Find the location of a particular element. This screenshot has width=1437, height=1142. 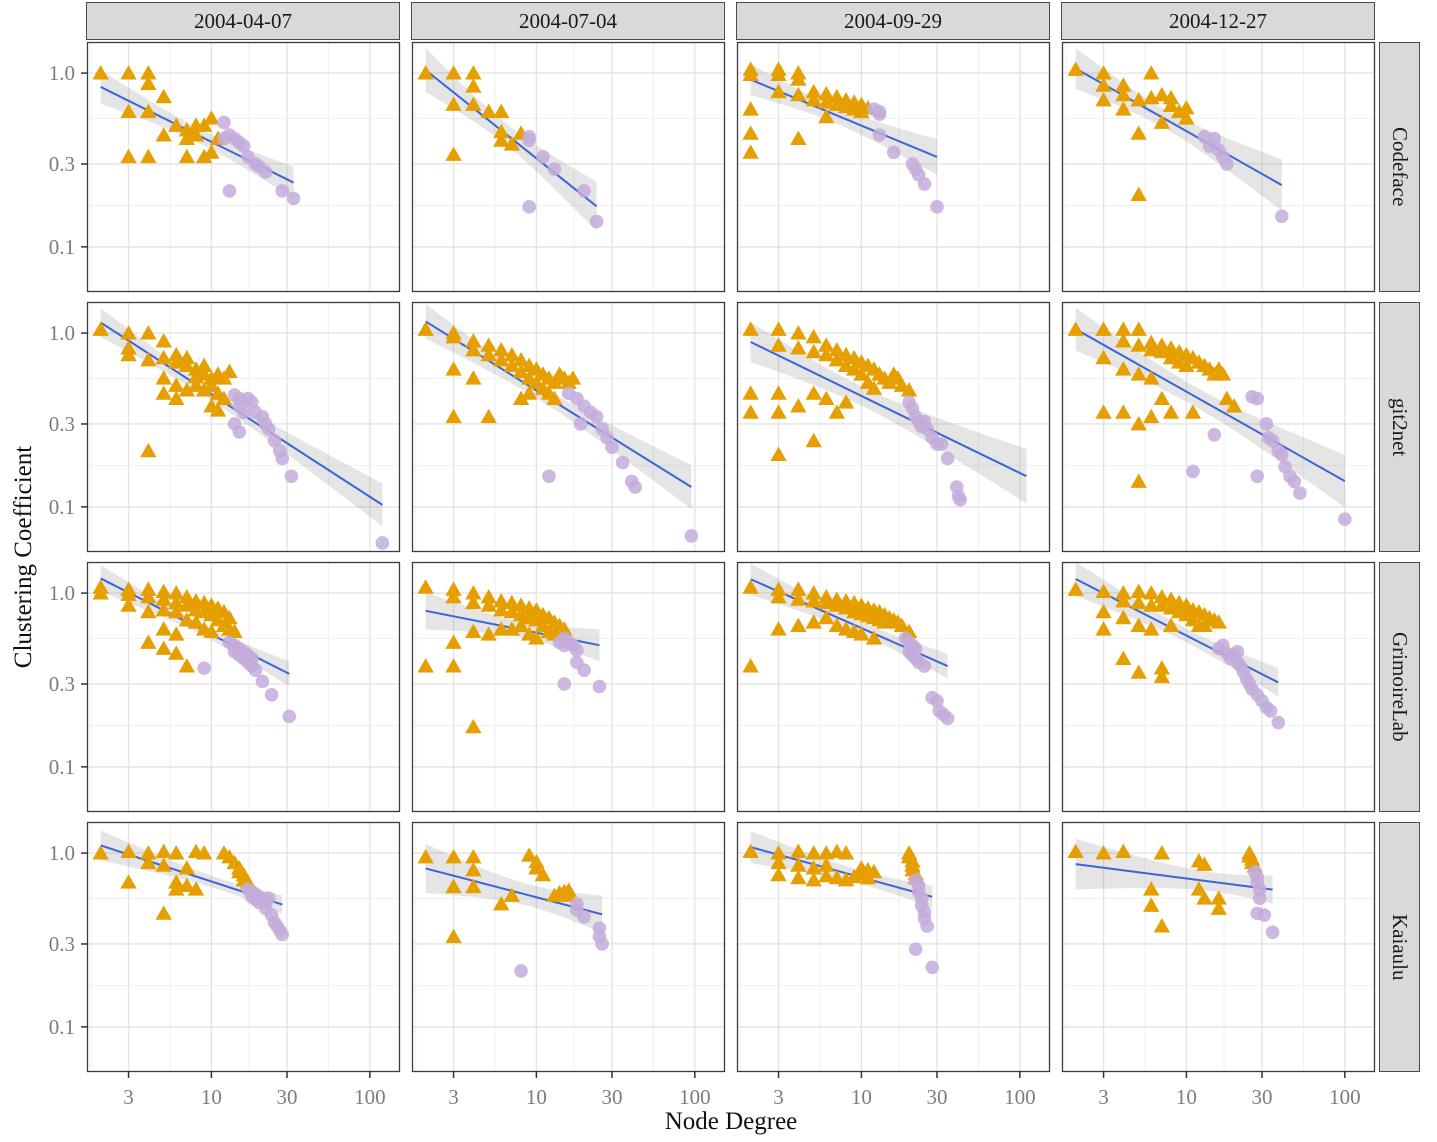

x-tick-label: 10 is located at coordinates (536, 1097).